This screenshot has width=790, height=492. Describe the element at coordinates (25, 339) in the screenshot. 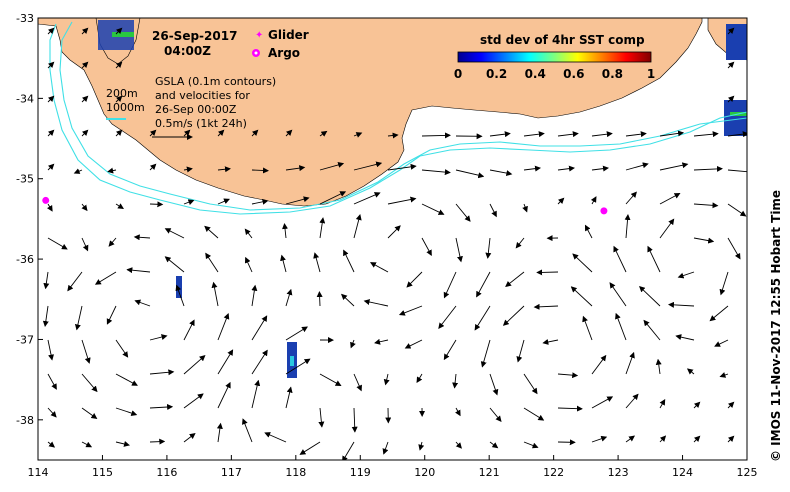

I see `y-tick-label: -37` at that location.